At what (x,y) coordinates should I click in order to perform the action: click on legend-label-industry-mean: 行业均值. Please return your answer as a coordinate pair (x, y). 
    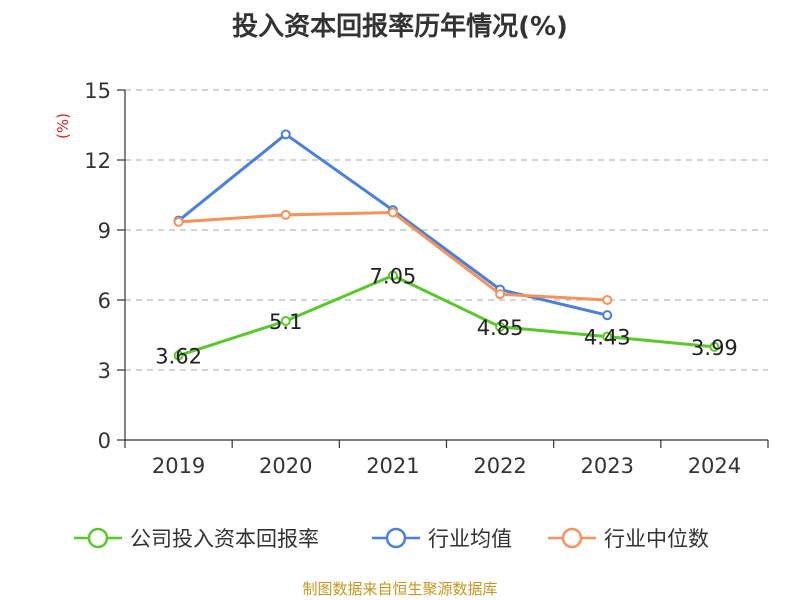
    Looking at the image, I should click on (470, 539).